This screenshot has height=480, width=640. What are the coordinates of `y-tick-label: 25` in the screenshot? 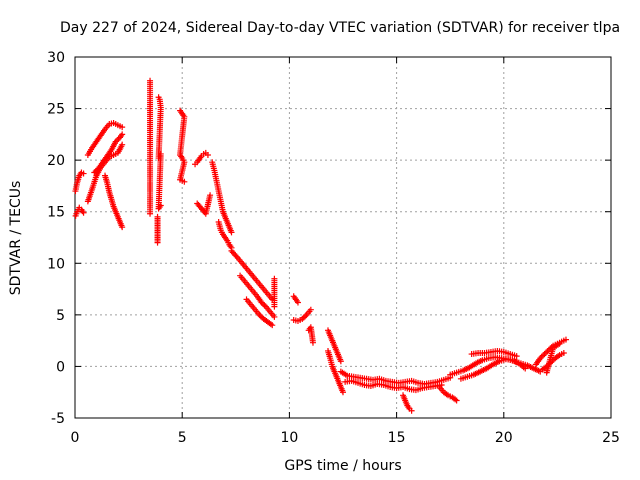 It's located at (56, 110).